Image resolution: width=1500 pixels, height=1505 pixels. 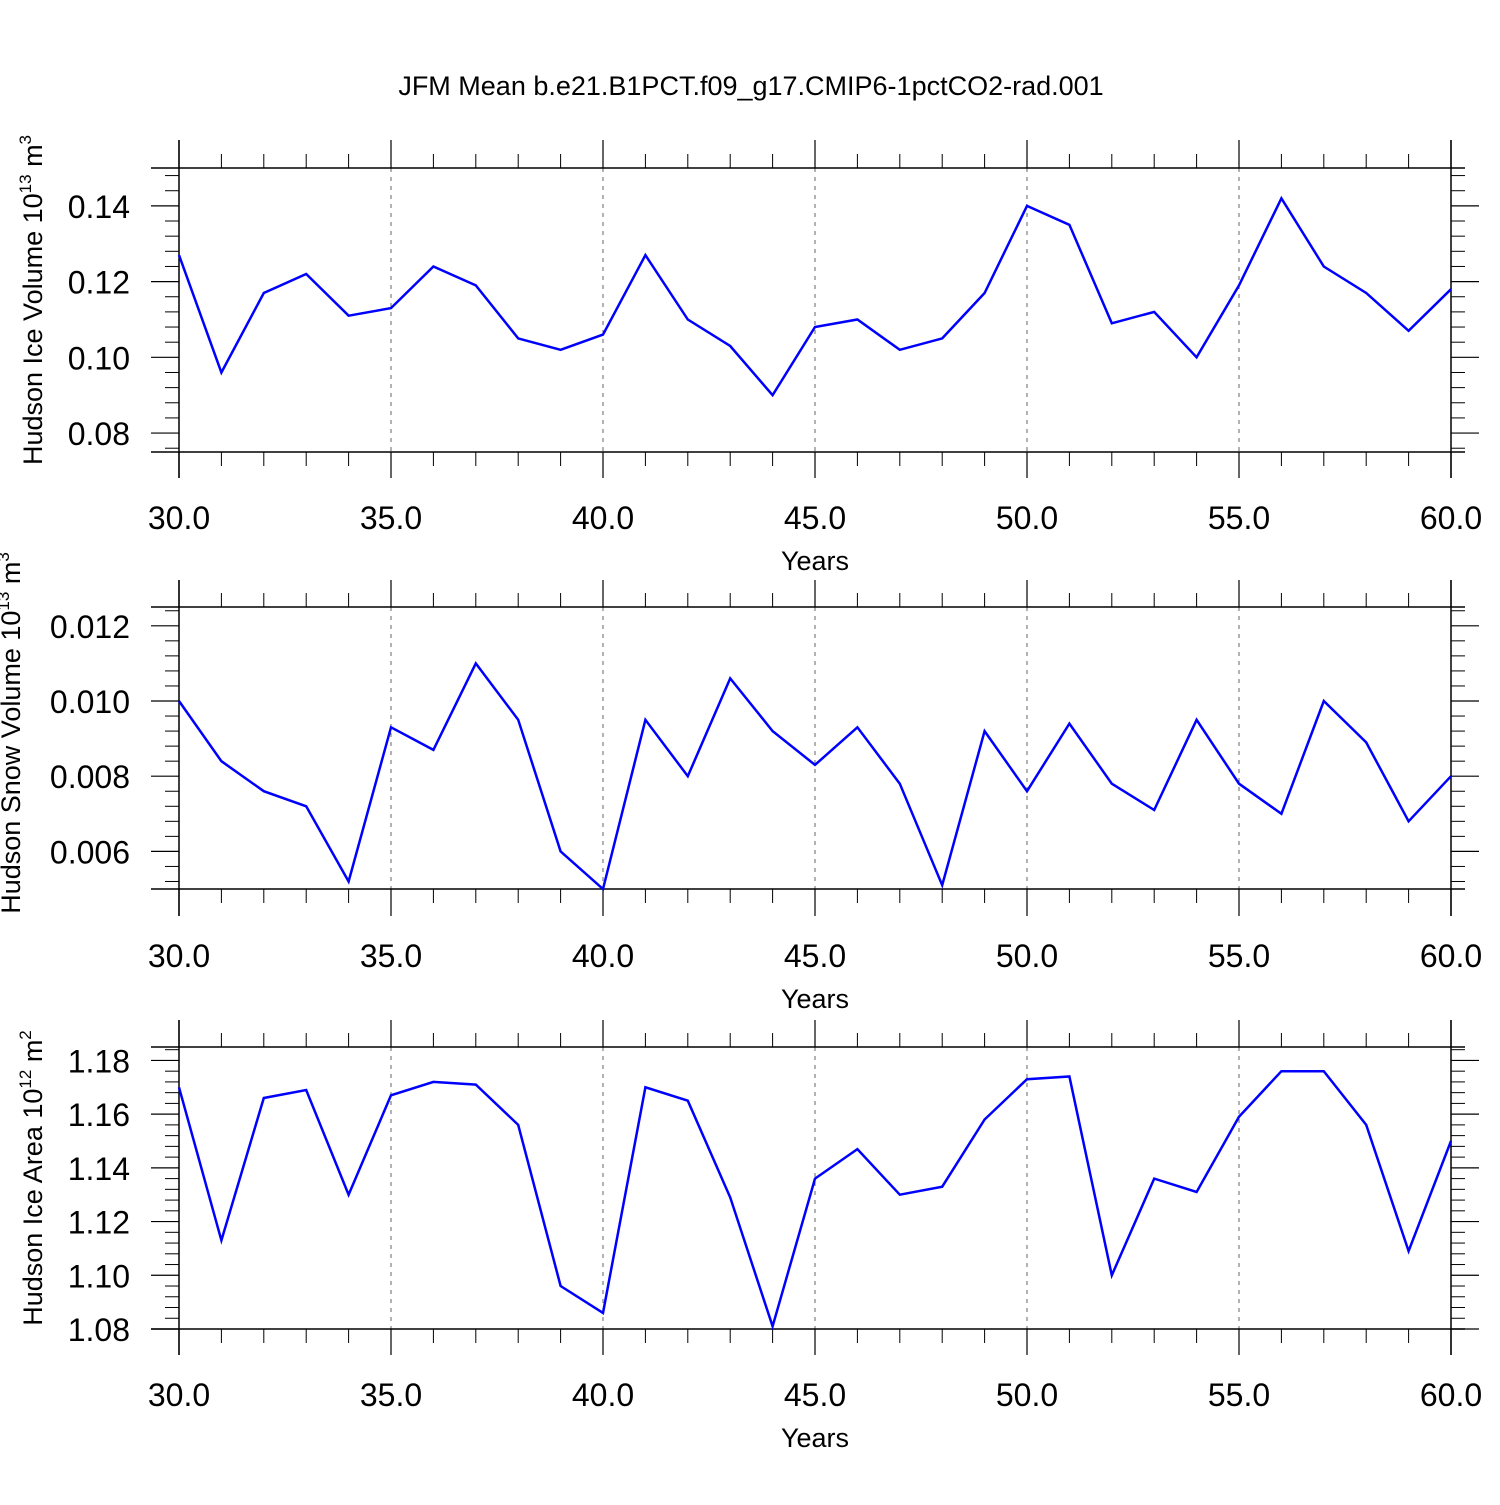 What do you see at coordinates (90, 627) in the screenshot?
I see `y-tick-label: 0.012` at bounding box center [90, 627].